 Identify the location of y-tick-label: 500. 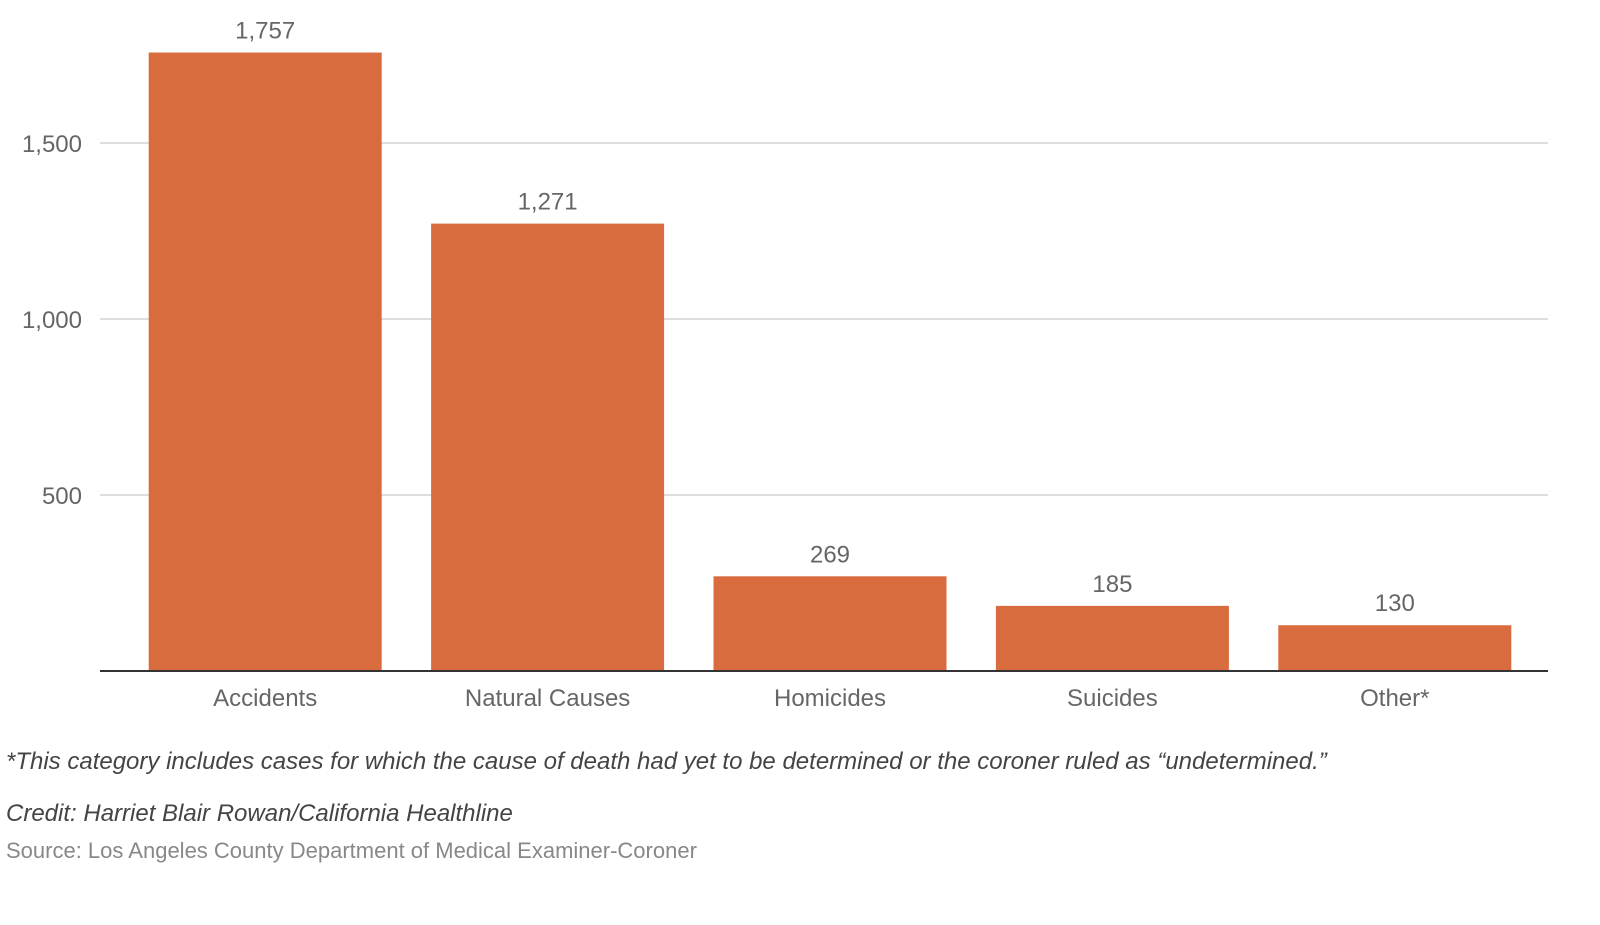
(62, 496).